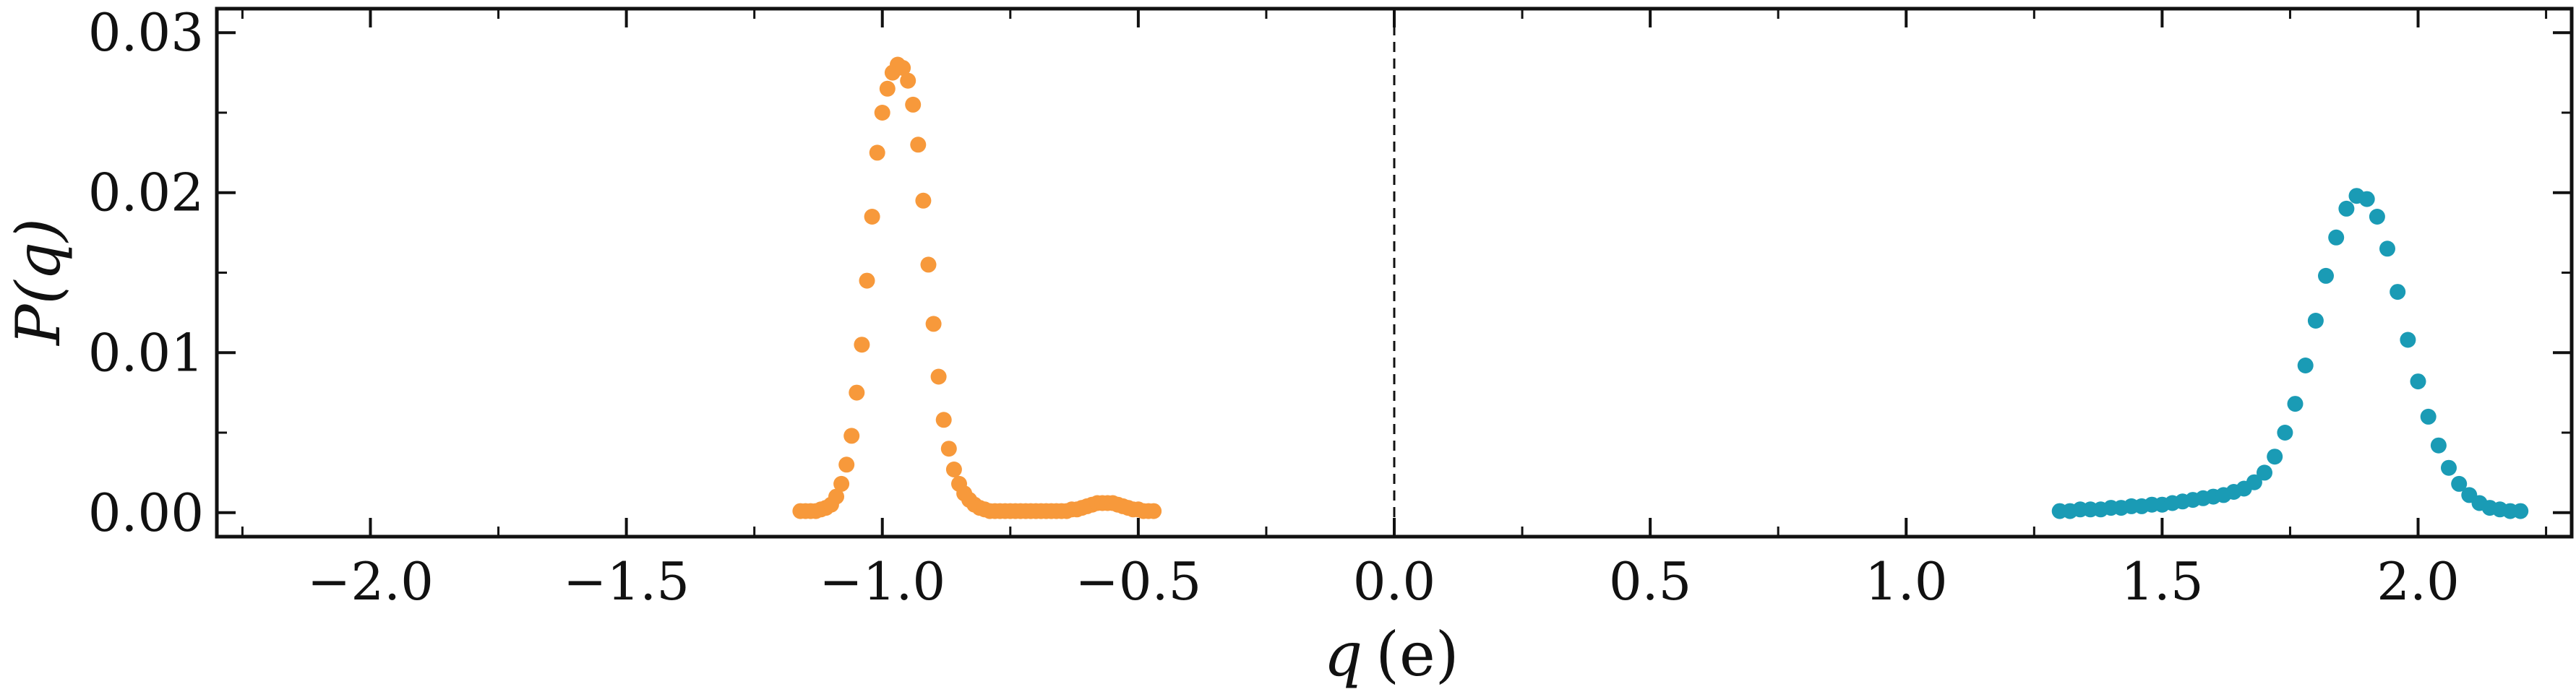 The image size is (2576, 697). I want to click on x-tick-label: −0.5, so click(1138, 581).